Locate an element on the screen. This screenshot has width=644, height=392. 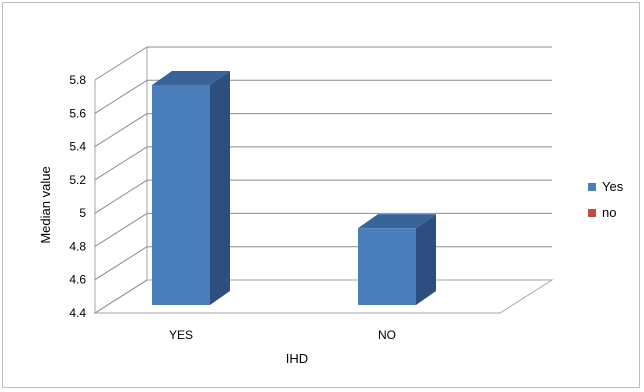
legend-item: Yes is located at coordinates (606, 186).